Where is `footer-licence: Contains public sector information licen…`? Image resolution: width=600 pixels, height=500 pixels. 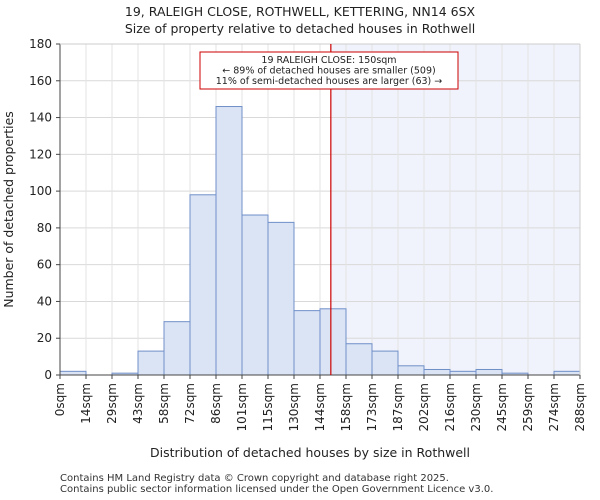 footer-licence: Contains public sector information licen… is located at coordinates (277, 489).